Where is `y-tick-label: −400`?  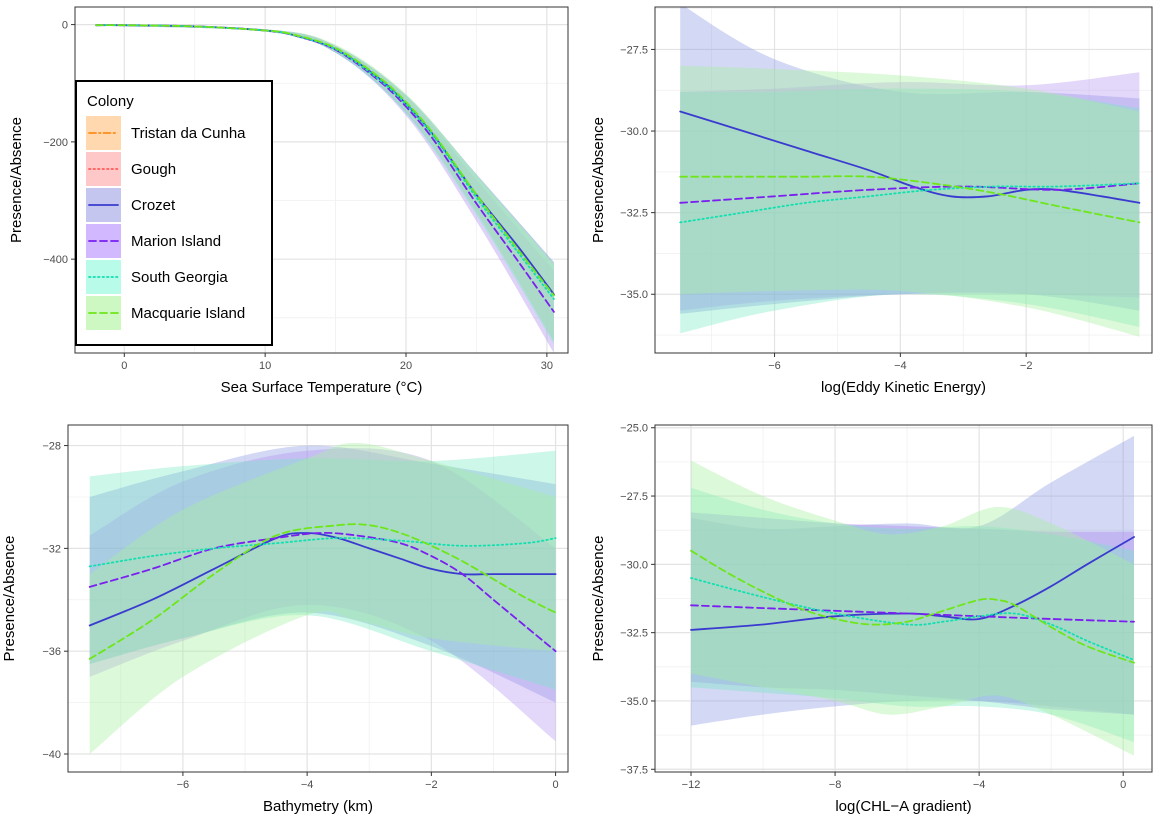 y-tick-label: −400 is located at coordinates (55, 260).